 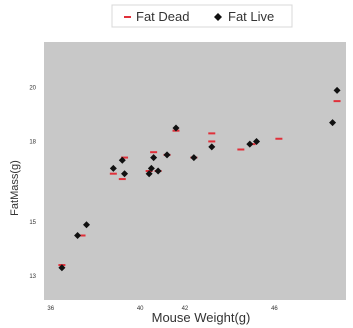 What do you see at coordinates (201, 317) in the screenshot?
I see `x-axis-title: Mouse Weight(g)` at bounding box center [201, 317].